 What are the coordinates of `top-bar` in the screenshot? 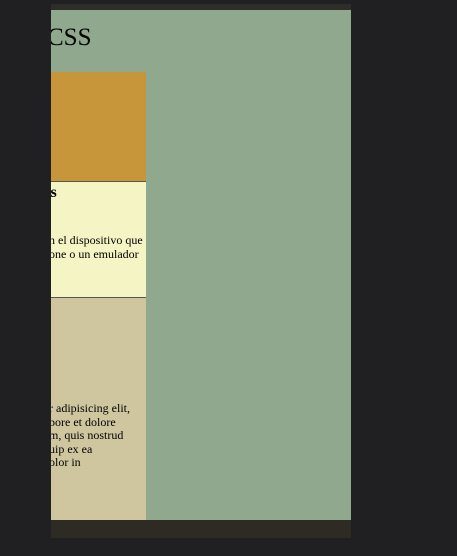 It's located at (201, 7).